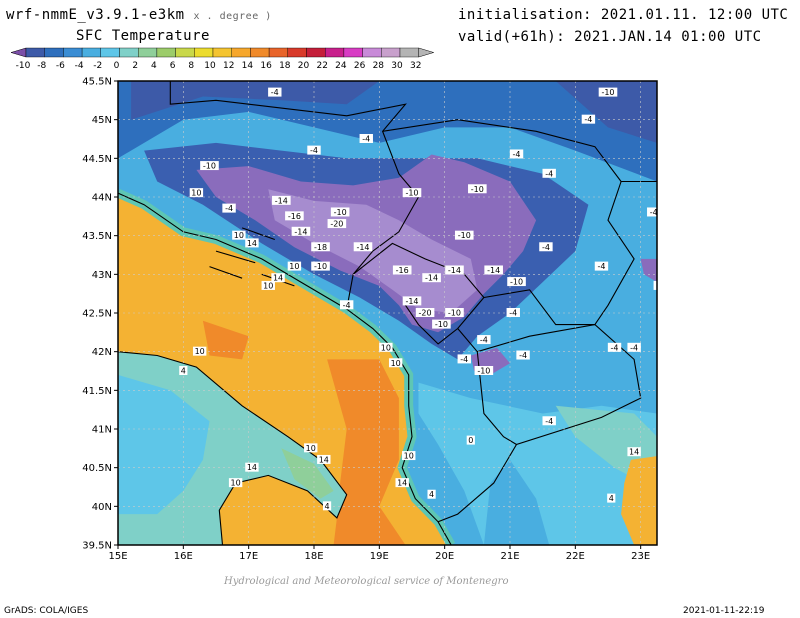 The height and width of the screenshot is (618, 800). I want to click on colorbar-arrow-right, so click(426, 52).